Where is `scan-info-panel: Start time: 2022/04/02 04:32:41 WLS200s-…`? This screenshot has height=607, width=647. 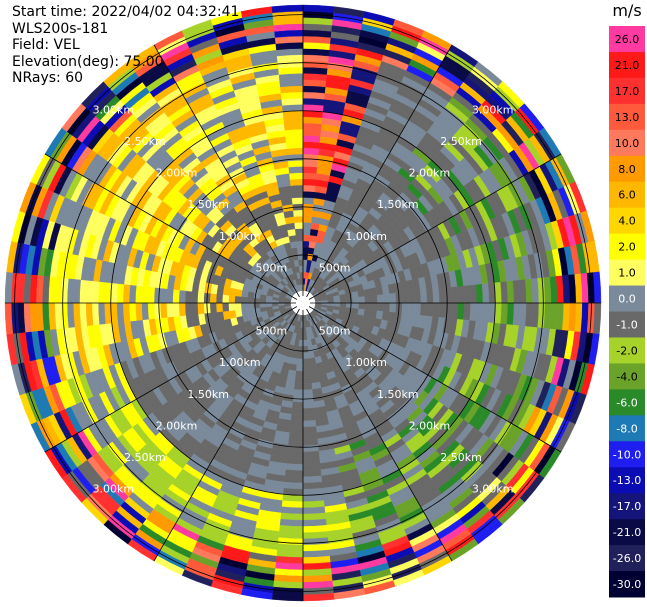 scan-info-panel: Start time: 2022/04/02 04:32:41 WLS200s-… is located at coordinates (125, 45).